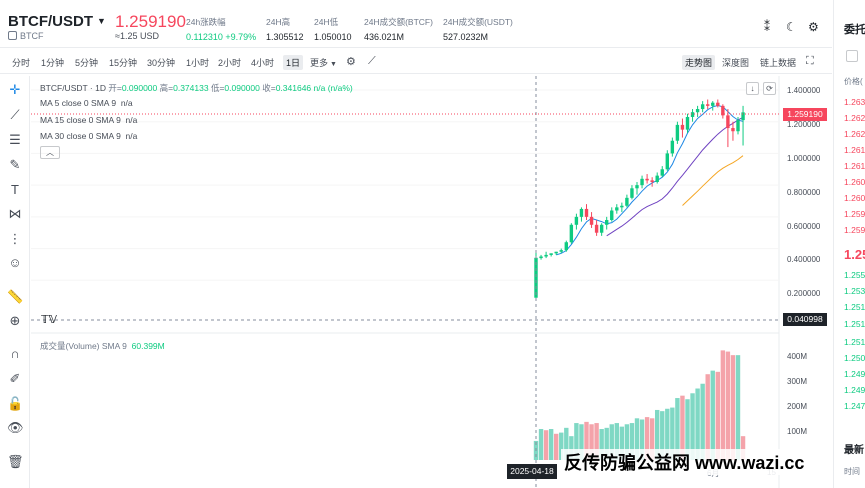 The image size is (865, 488). I want to click on timeframe-more-label: 更多, so click(319, 63).